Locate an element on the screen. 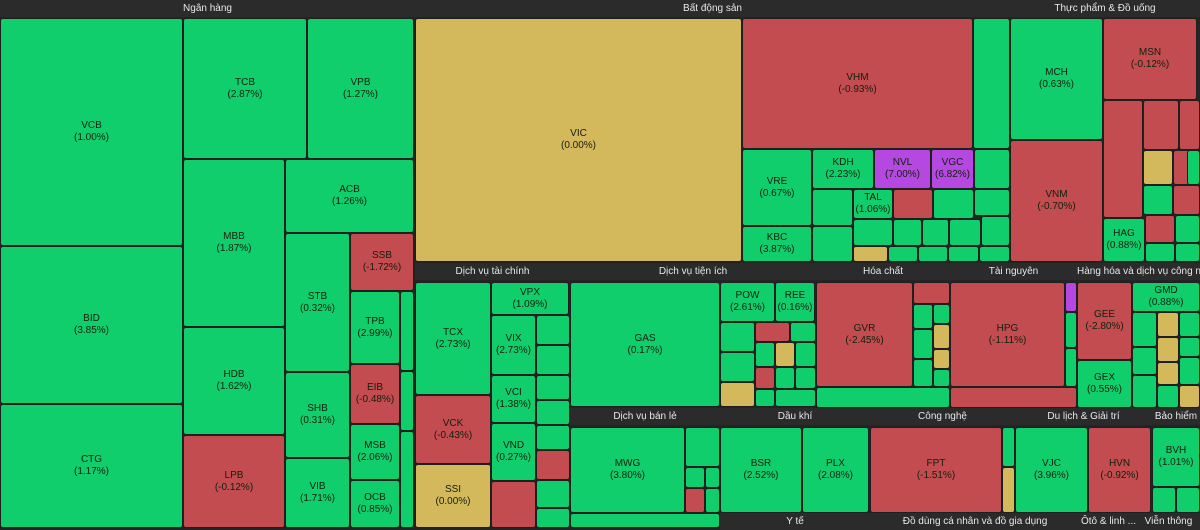 This screenshot has height=530, width=1200. stock-tile-vcb: VCB (1.00%) is located at coordinates (91, 132).